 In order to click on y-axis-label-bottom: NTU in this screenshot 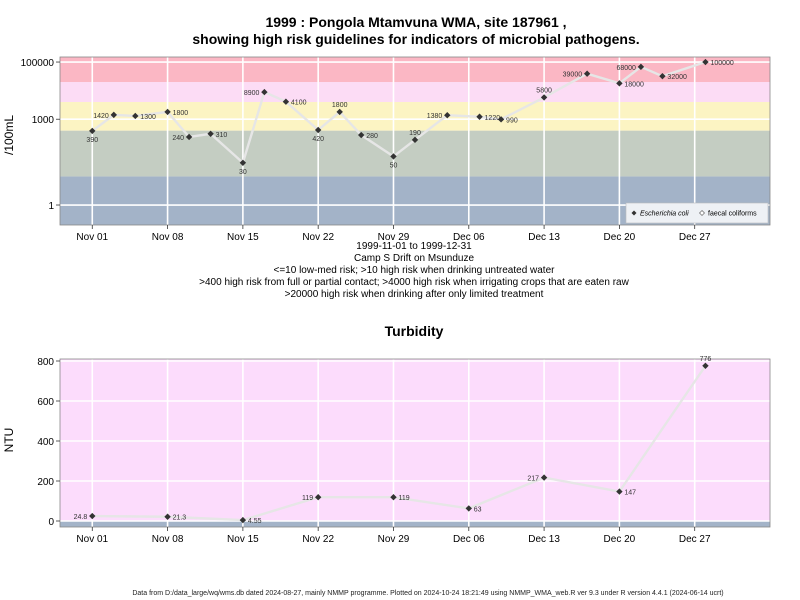, I will do `click(9, 440)`.